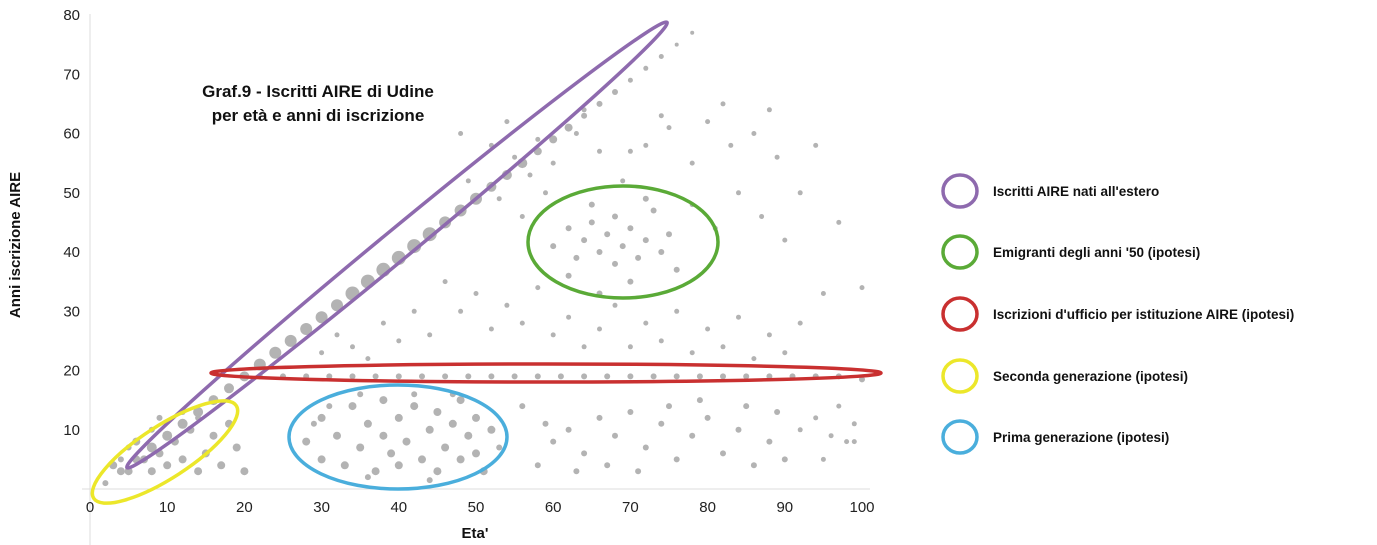 This screenshot has width=1377, height=545. What do you see at coordinates (398, 437) in the screenshot?
I see `ellipse-first-generation` at bounding box center [398, 437].